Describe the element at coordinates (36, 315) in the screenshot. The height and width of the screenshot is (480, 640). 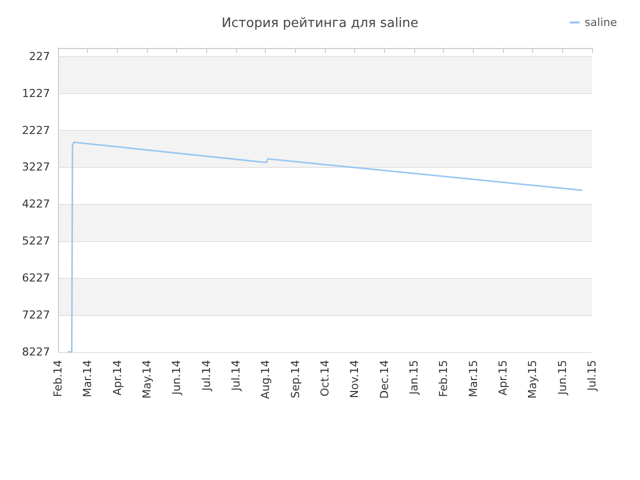
I see `y-tick-label: 7227` at that location.